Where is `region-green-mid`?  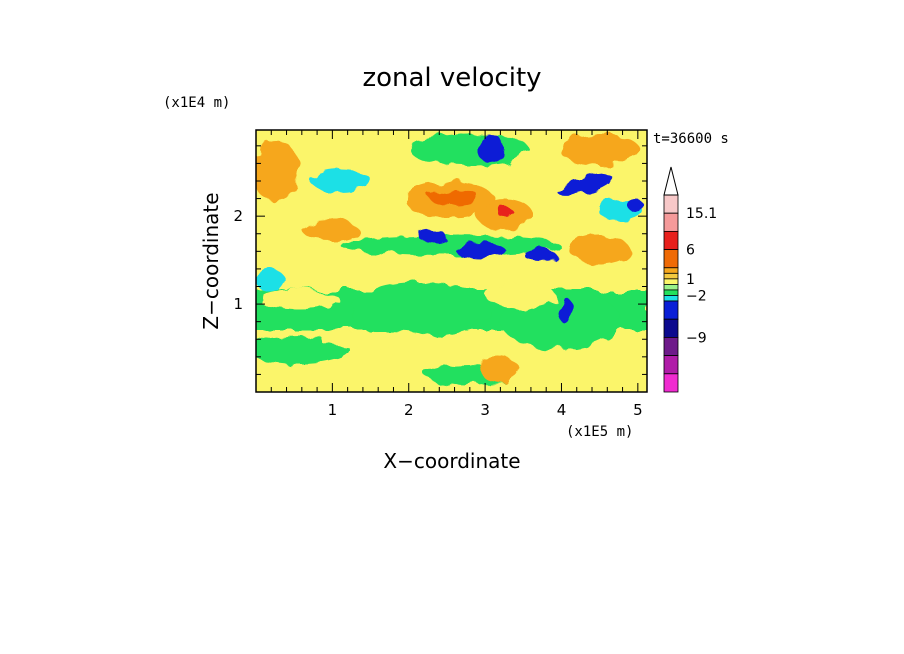
region-green-mid is located at coordinates (420, 310).